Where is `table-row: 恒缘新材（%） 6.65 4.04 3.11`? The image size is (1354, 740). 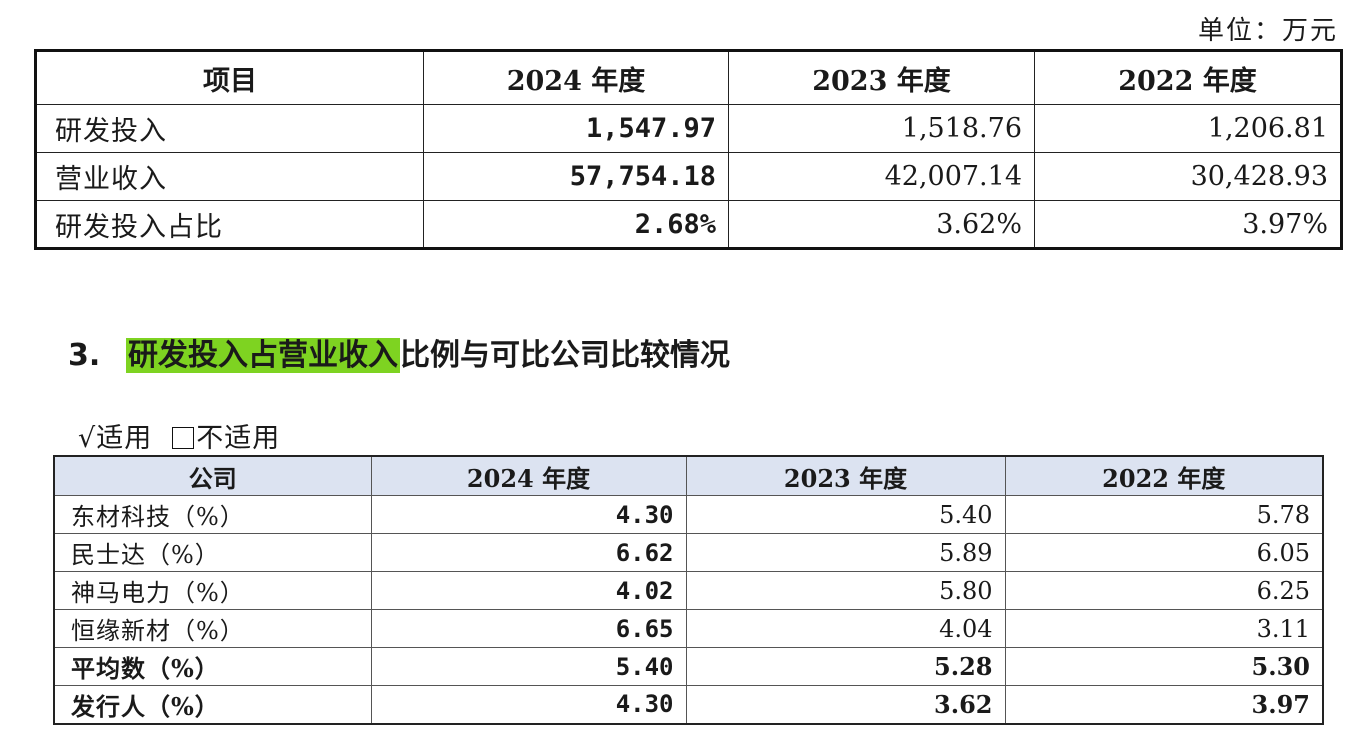
table-row: 恒缘新材（%） 6.65 4.04 3.11 is located at coordinates (688, 628).